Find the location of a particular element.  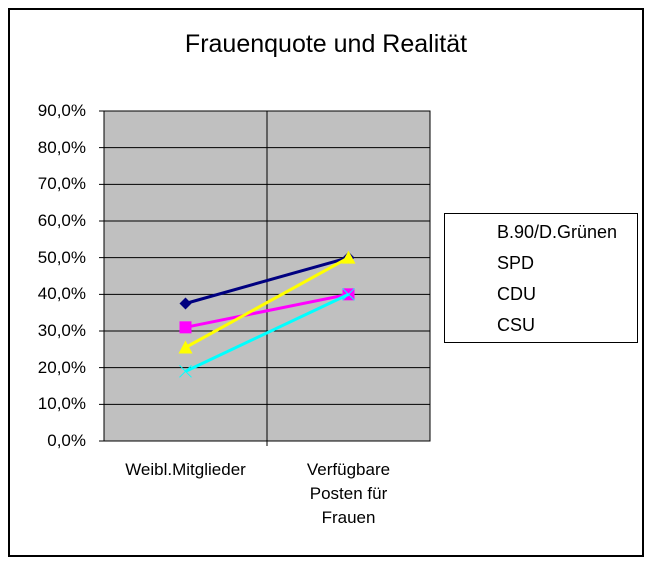

legend-item: B.90/D.Grünen is located at coordinates (557, 232).